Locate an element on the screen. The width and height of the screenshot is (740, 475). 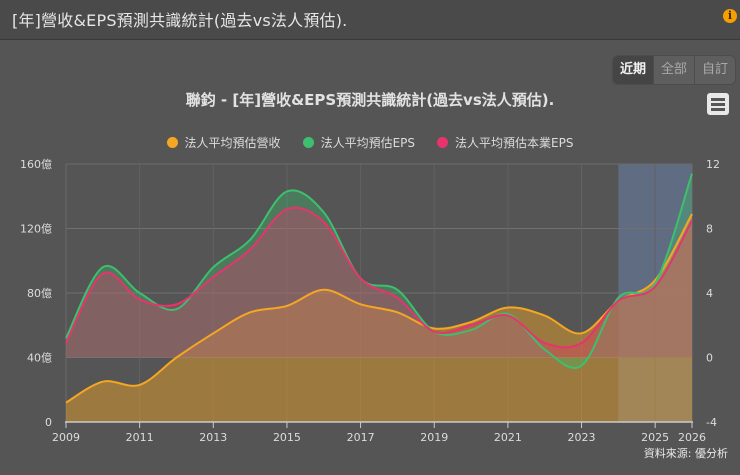
chart-legend: 法人平均預估營收 法人平均預估EPS 法人平均預估本業EPS is located at coordinates (370, 142).